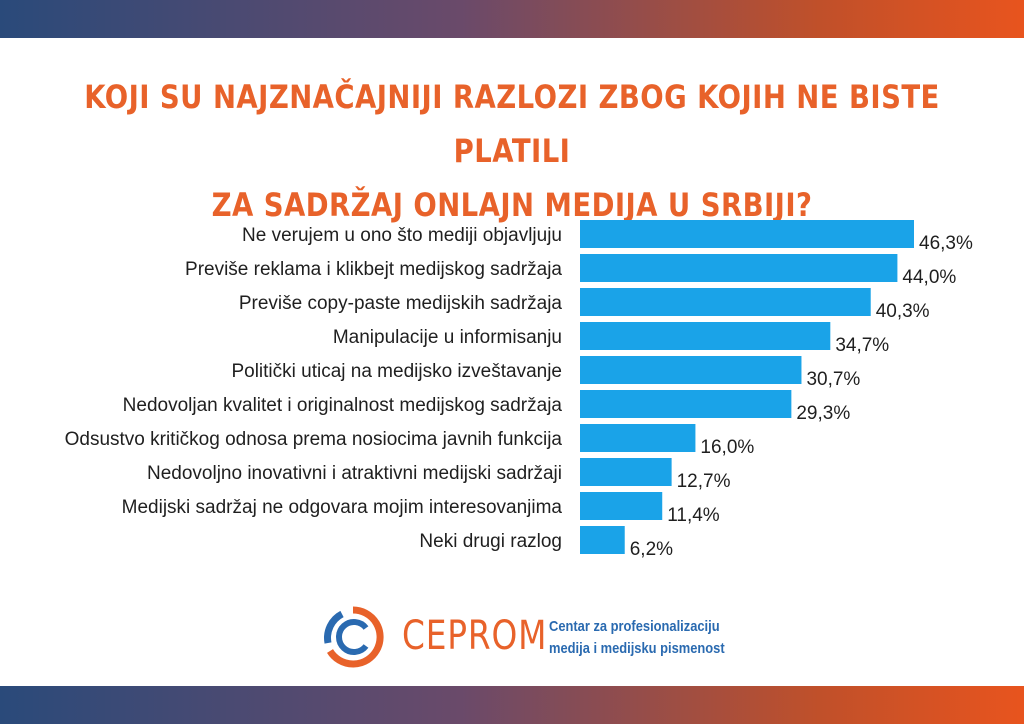 Image resolution: width=1024 pixels, height=724 pixels. What do you see at coordinates (862, 345) in the screenshot?
I see `value-label: 34,7%` at bounding box center [862, 345].